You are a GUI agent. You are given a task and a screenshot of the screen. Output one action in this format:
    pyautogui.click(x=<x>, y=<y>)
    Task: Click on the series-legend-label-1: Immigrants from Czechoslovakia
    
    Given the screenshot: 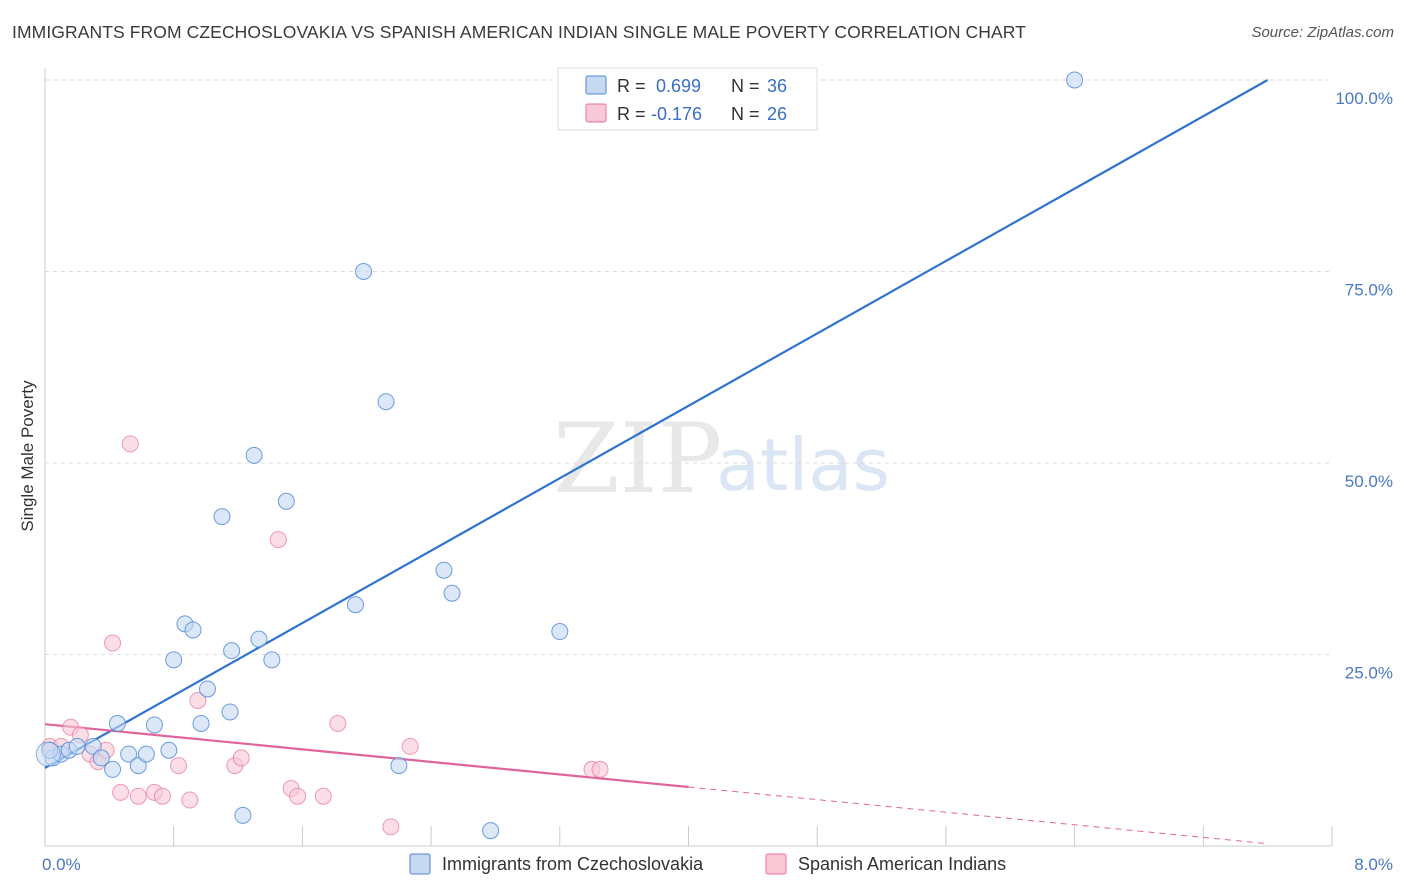 What is the action you would take?
    pyautogui.click(x=573, y=864)
    